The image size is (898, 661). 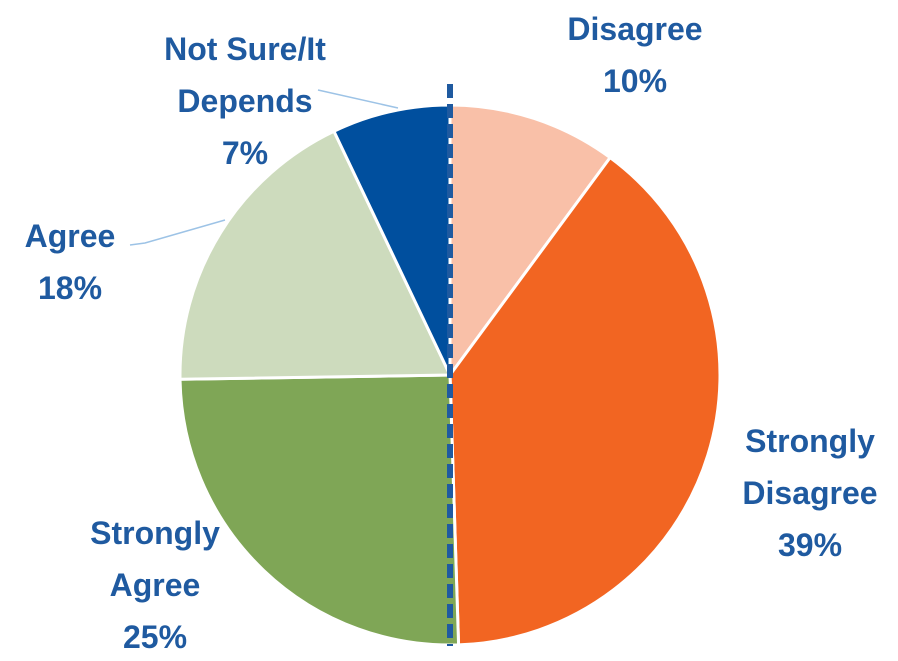 I want to click on category-label: Agree, so click(x=70, y=236).